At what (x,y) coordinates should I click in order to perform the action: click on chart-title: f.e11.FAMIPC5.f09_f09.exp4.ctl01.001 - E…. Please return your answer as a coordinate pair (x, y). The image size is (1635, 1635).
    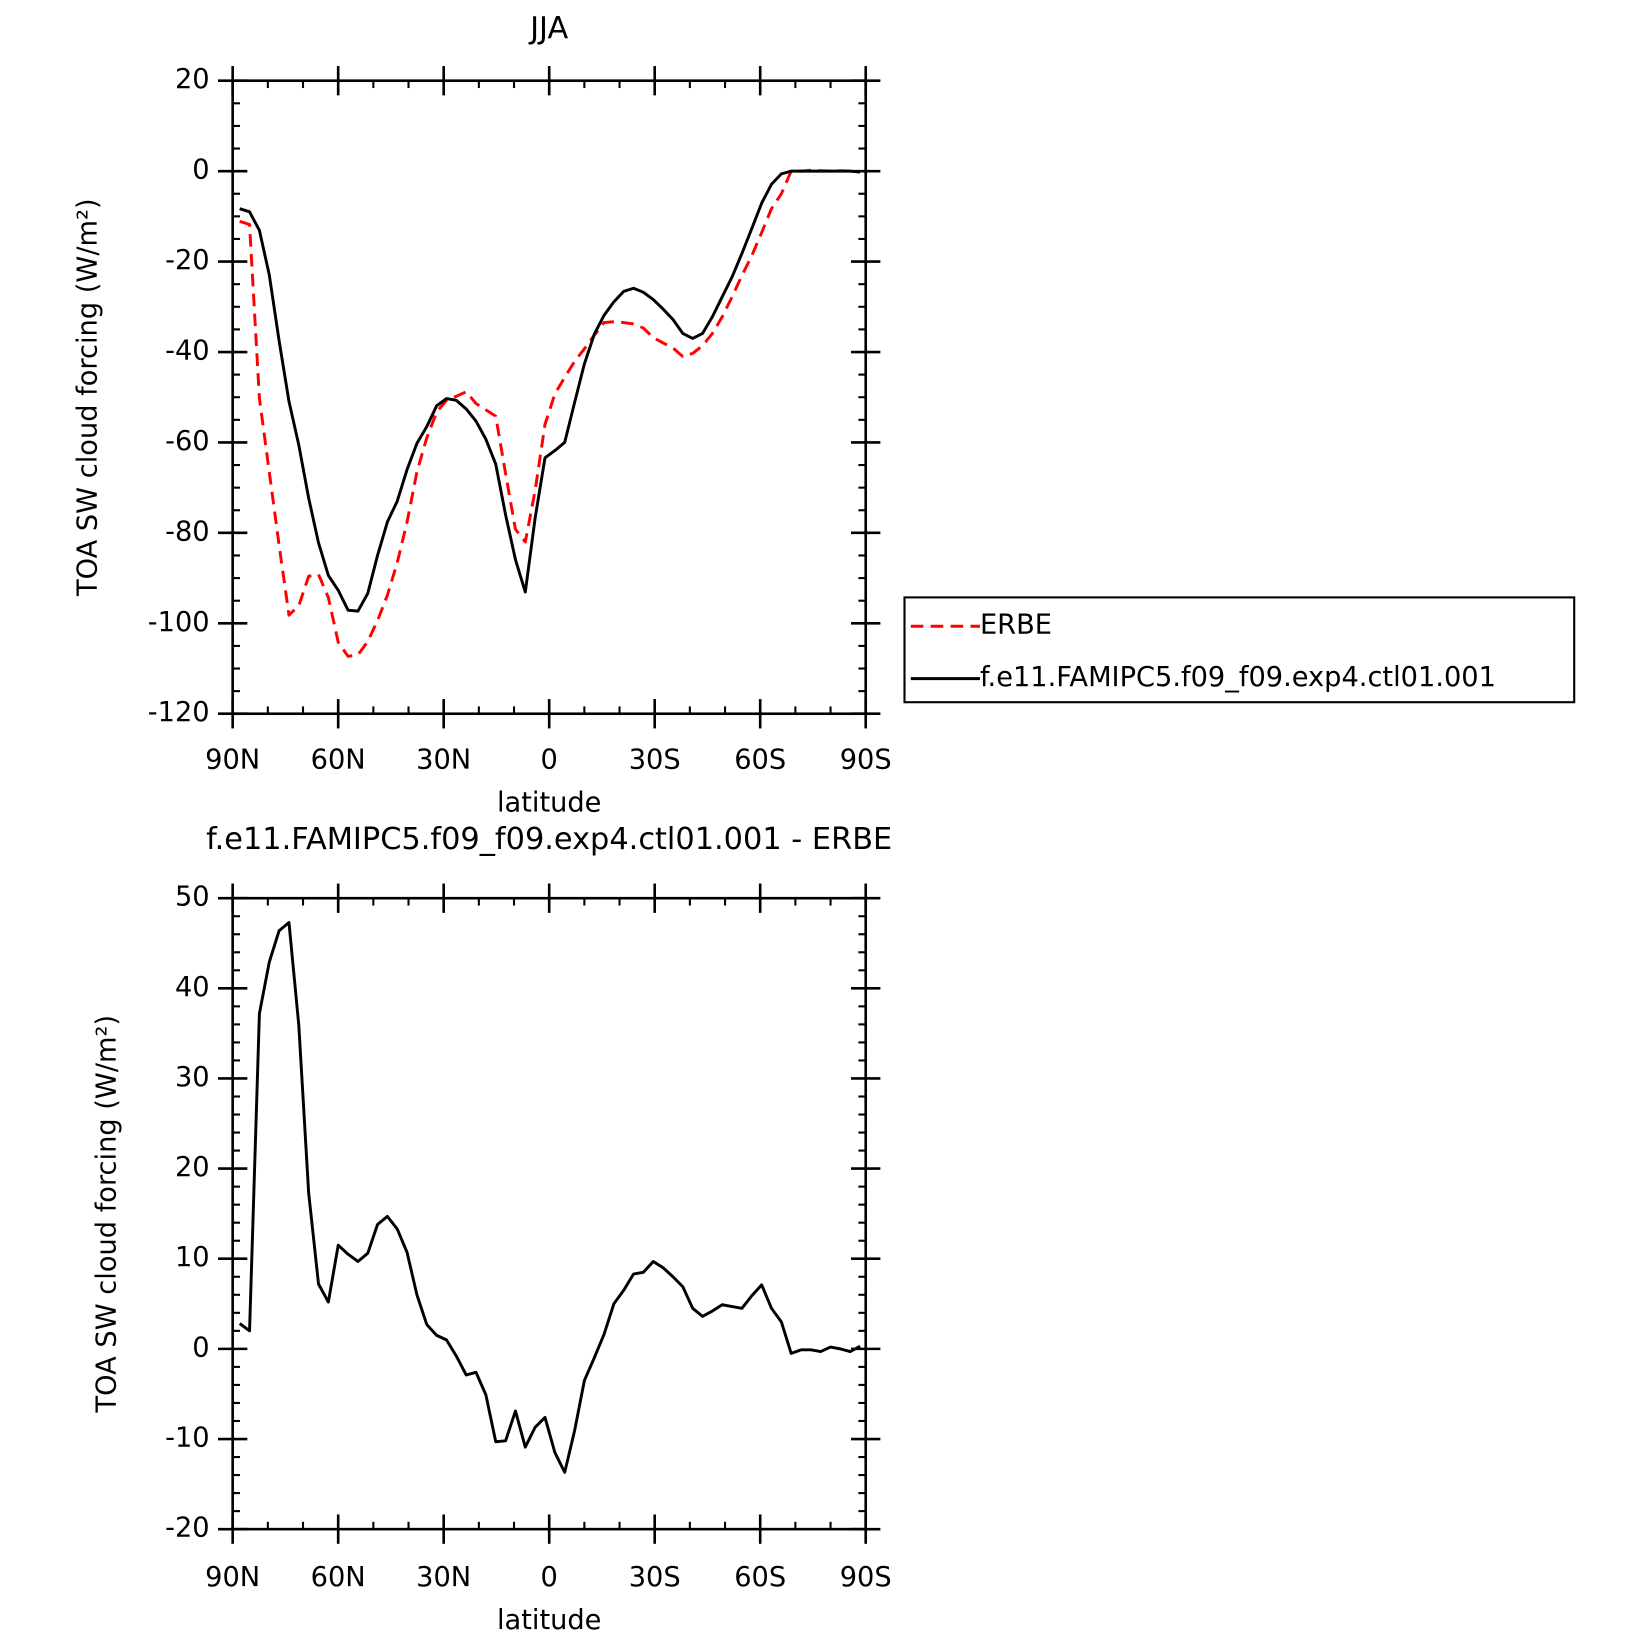
    Looking at the image, I should click on (549, 839).